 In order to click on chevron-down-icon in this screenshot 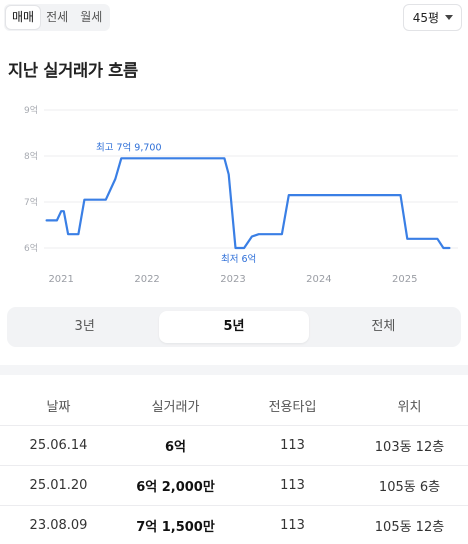, I will do `click(449, 17)`.